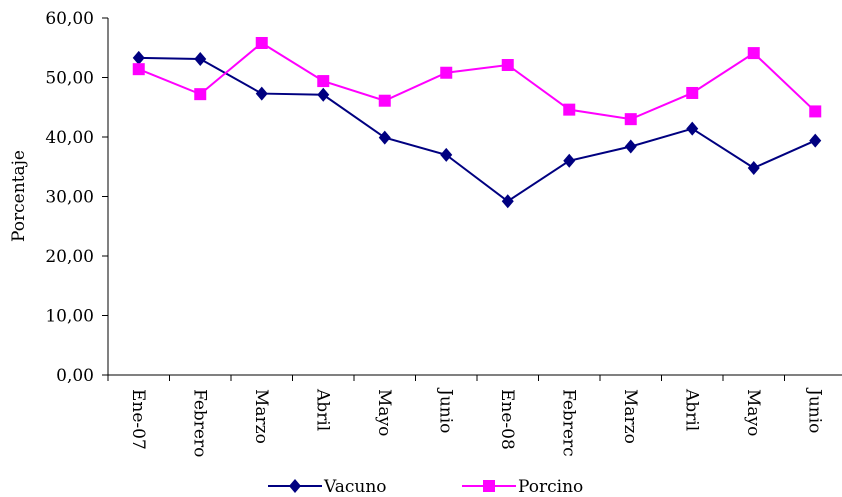  I want to click on y-tick-label: 40,00, so click(69, 138).